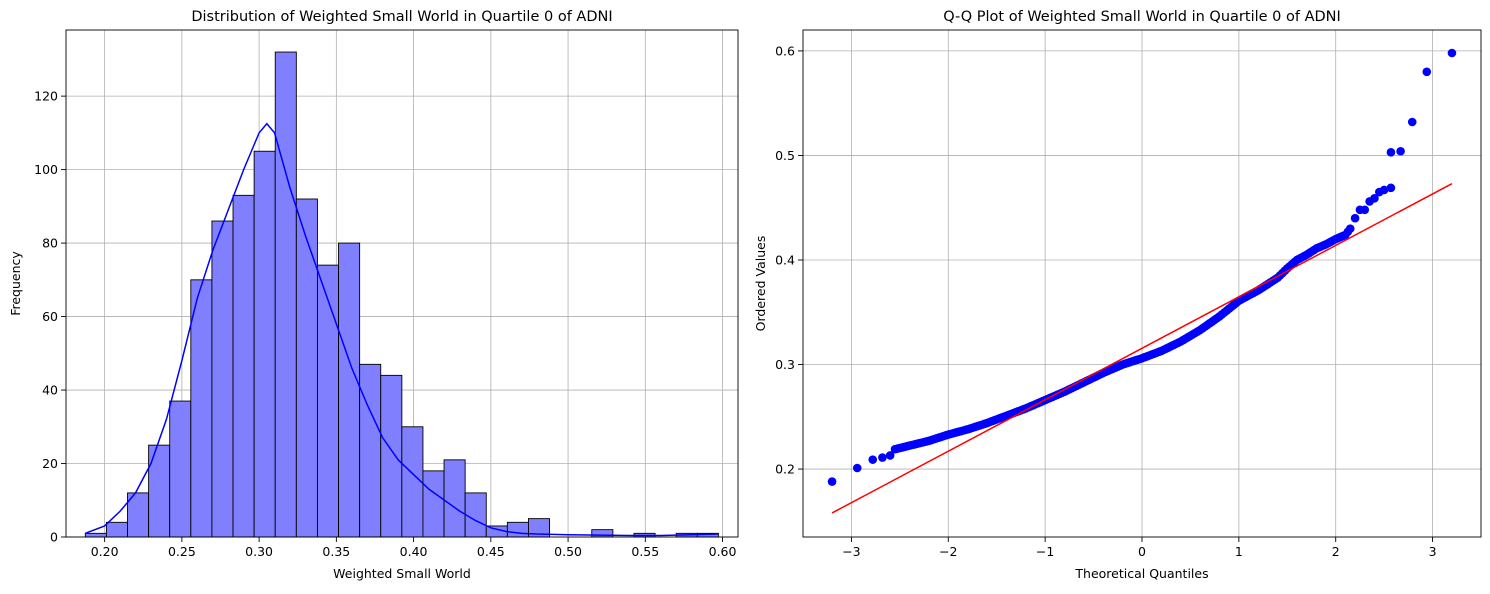 The image size is (1490, 594). Describe the element at coordinates (1142, 551) in the screenshot. I see `qq-x-tick-label: 0` at that location.